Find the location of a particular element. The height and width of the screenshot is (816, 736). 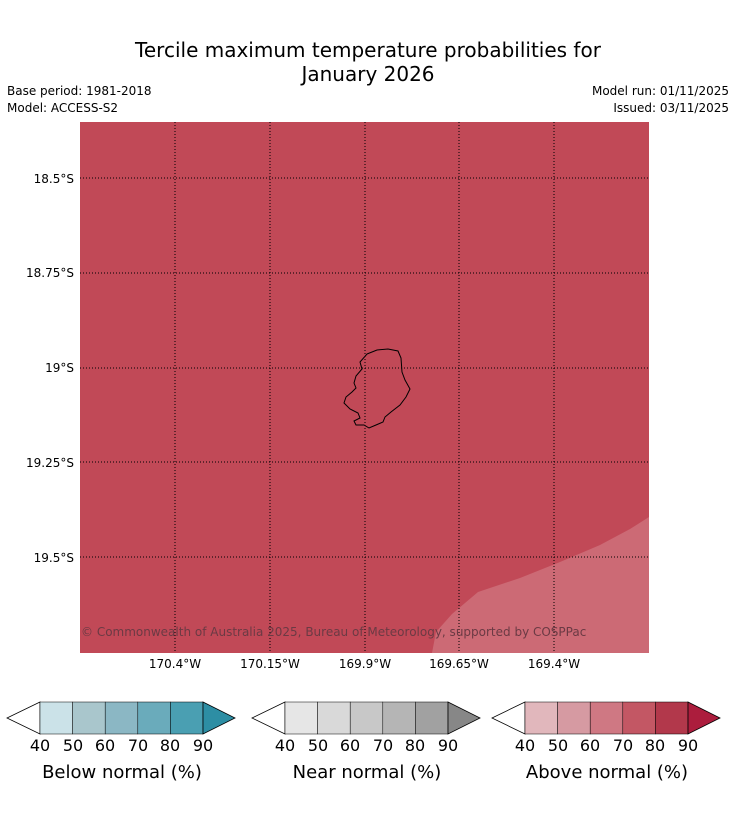

colorbar-above-normal is located at coordinates (606, 718).